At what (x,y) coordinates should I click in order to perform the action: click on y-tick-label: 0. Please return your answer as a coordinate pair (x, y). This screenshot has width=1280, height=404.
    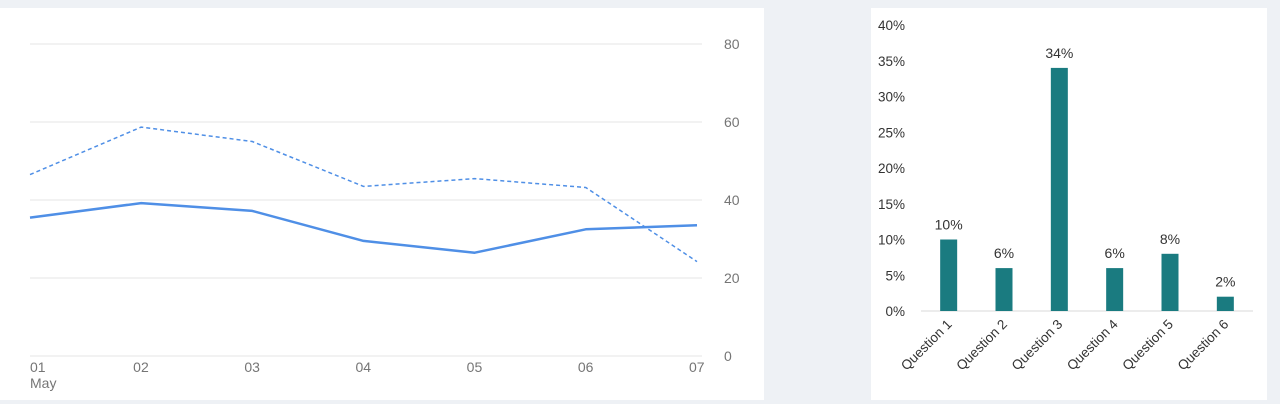
    Looking at the image, I should click on (728, 356).